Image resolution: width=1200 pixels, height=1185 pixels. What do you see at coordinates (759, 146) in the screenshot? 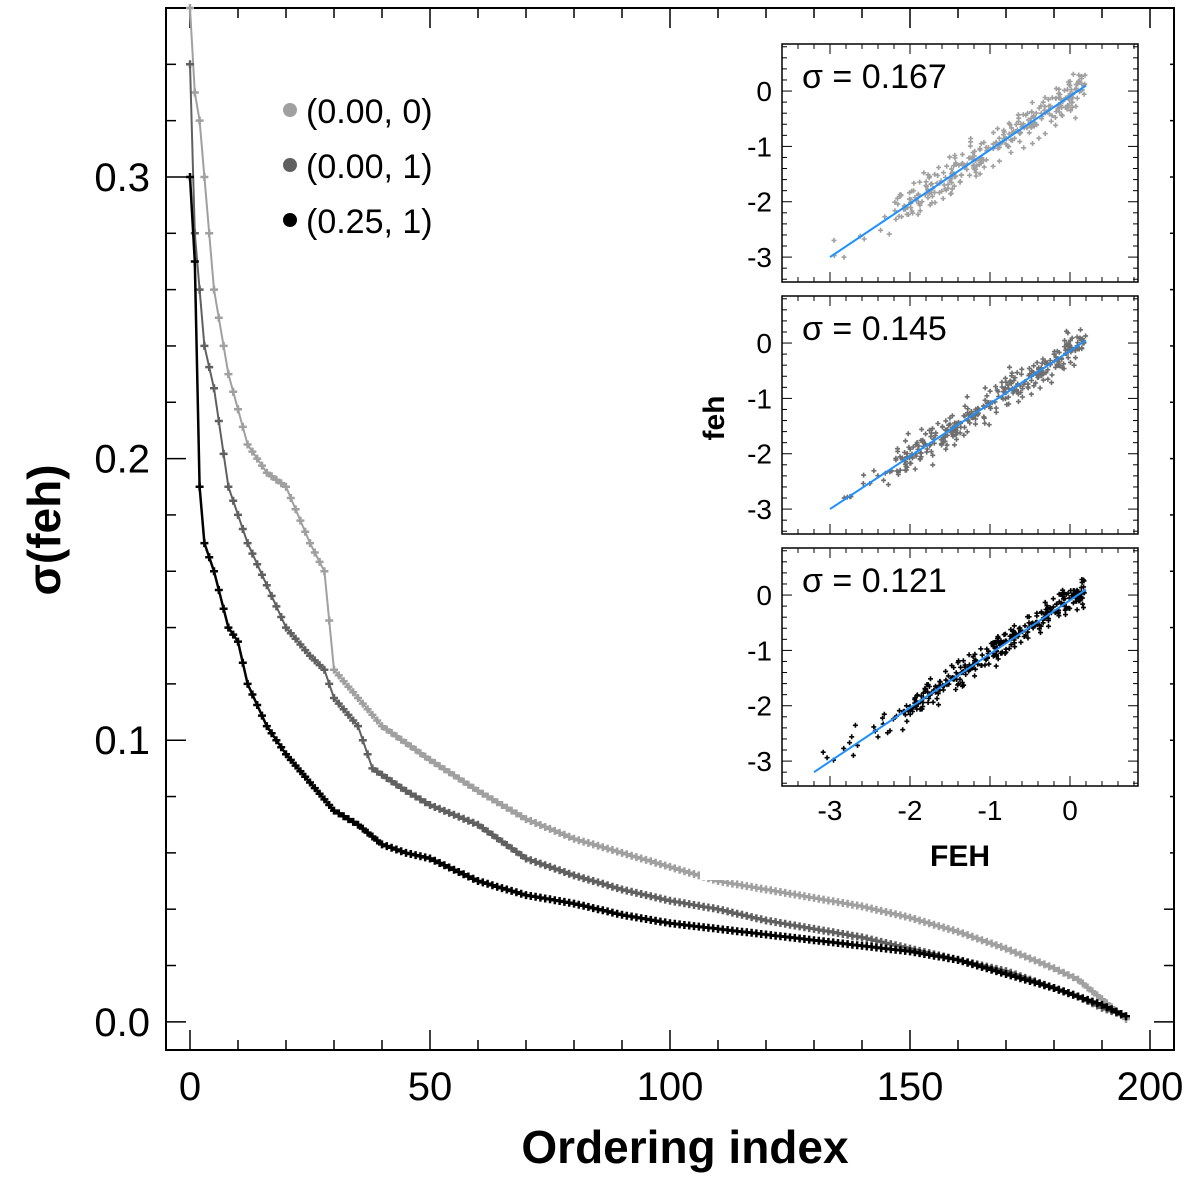
I see `inset-y-tick-label: -1` at bounding box center [759, 146].